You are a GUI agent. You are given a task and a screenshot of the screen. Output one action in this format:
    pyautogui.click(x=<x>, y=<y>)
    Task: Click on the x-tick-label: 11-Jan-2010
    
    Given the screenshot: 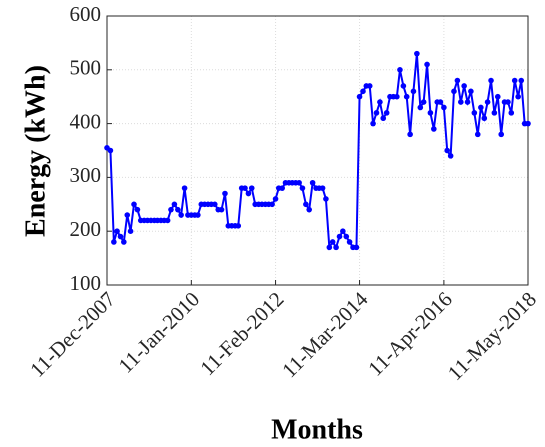 What is the action you would take?
    pyautogui.click(x=159, y=332)
    